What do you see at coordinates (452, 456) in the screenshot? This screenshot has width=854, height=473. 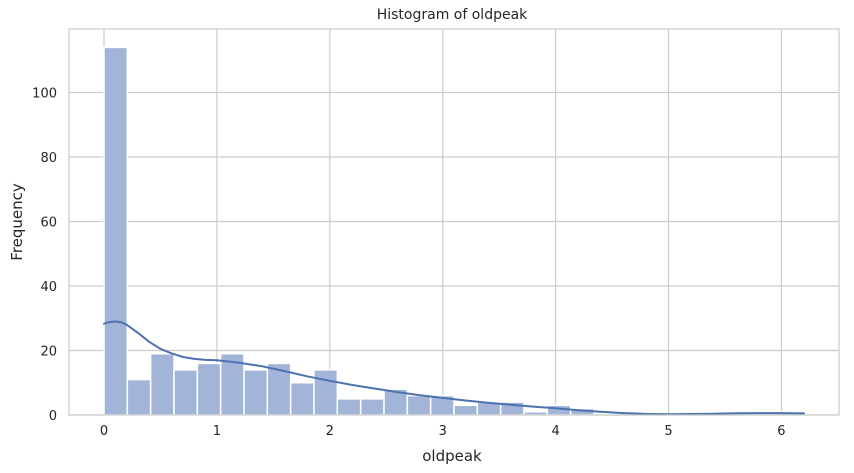 I see `x-axis-title: oldpeak` at bounding box center [452, 456].